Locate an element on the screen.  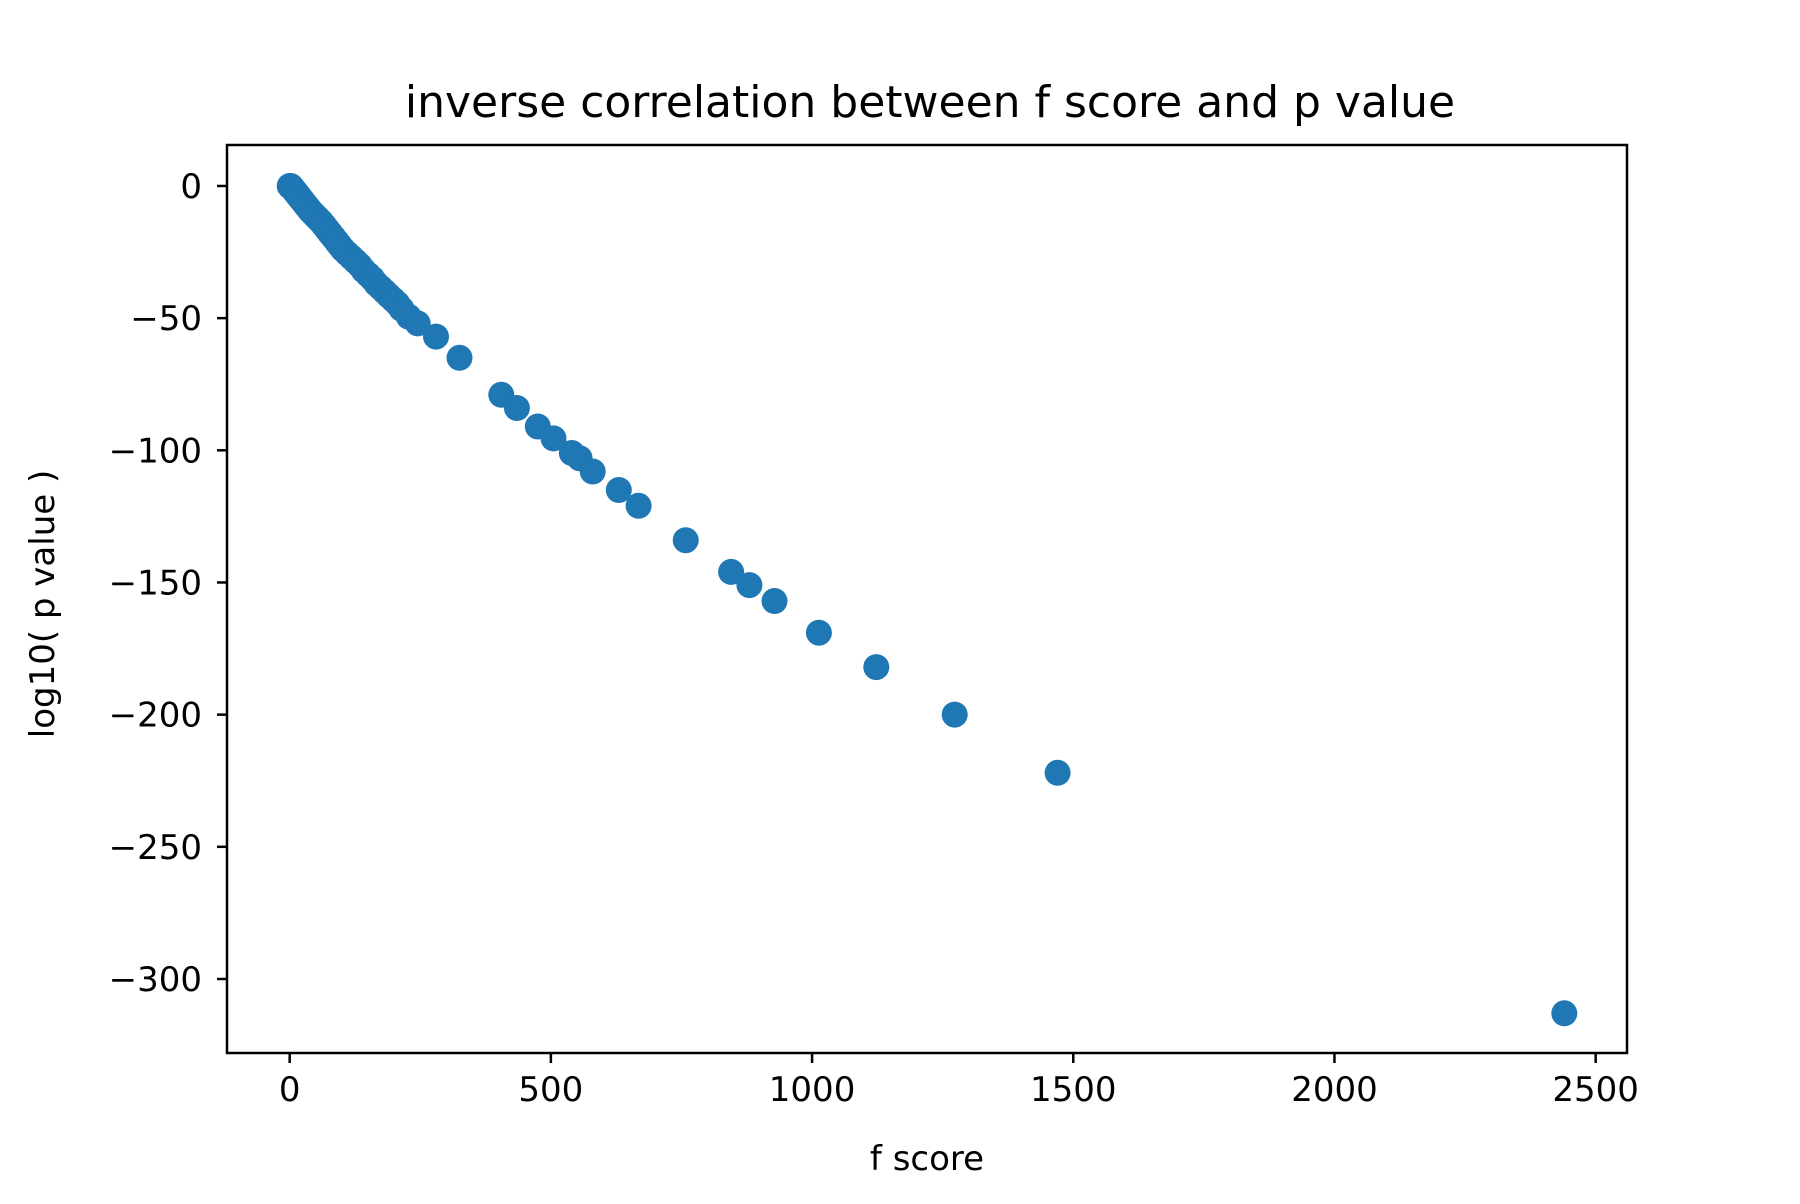
x-axis-label: f score is located at coordinates (927, 1159).